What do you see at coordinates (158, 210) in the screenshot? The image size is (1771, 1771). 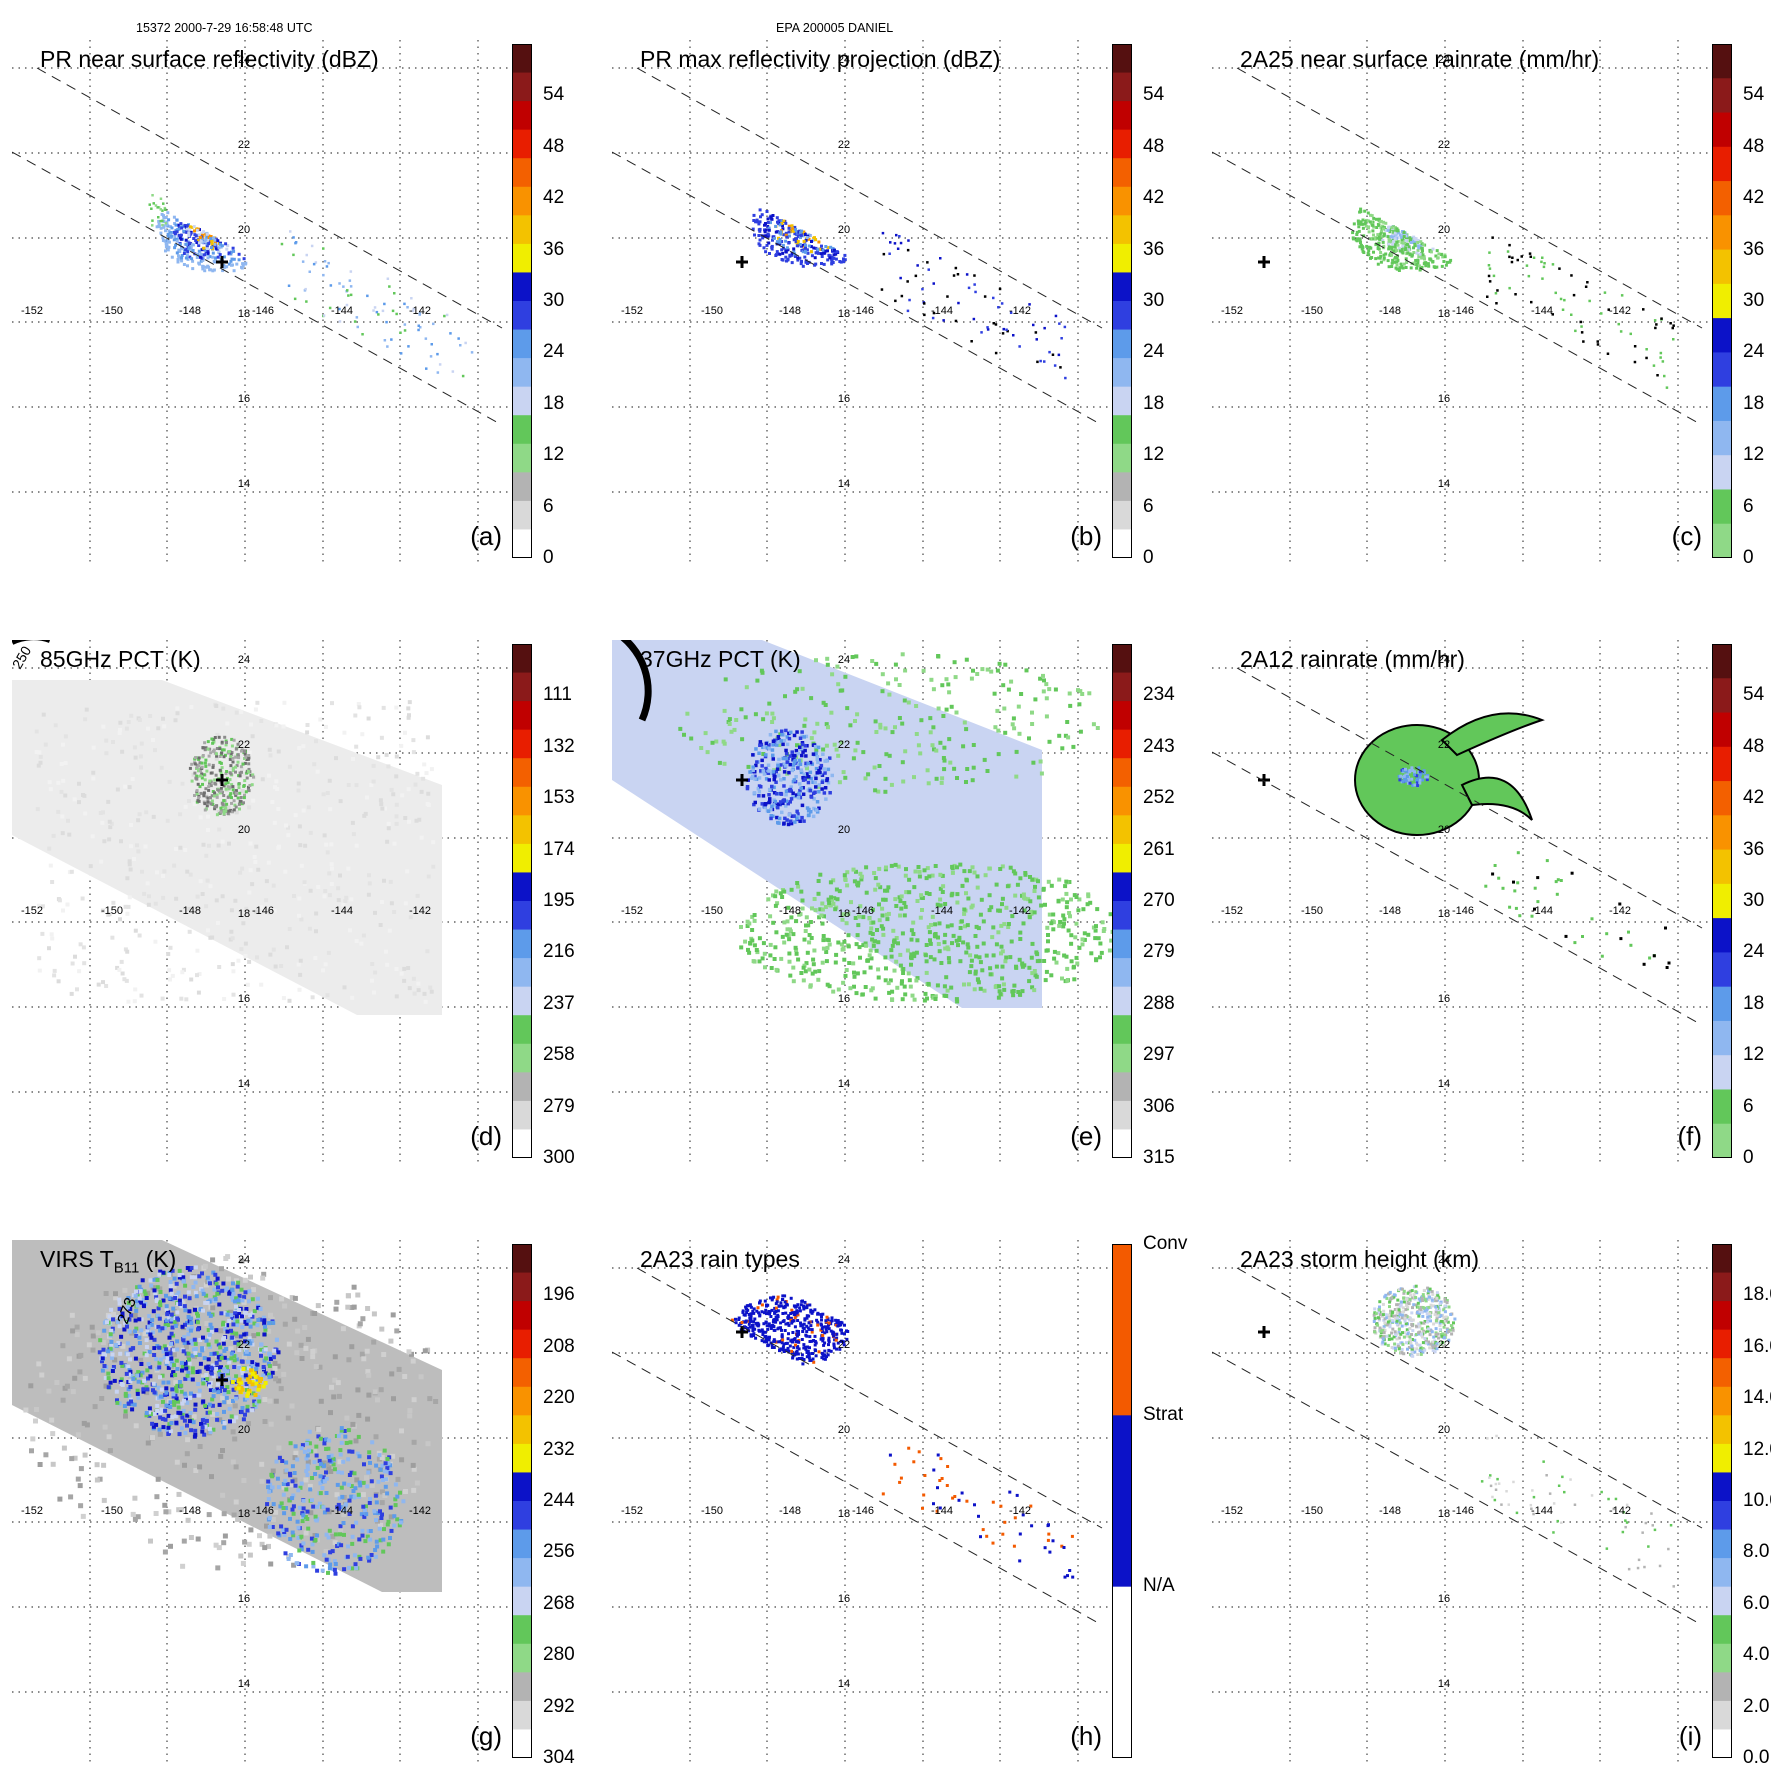 I see `scattered-echoes` at bounding box center [158, 210].